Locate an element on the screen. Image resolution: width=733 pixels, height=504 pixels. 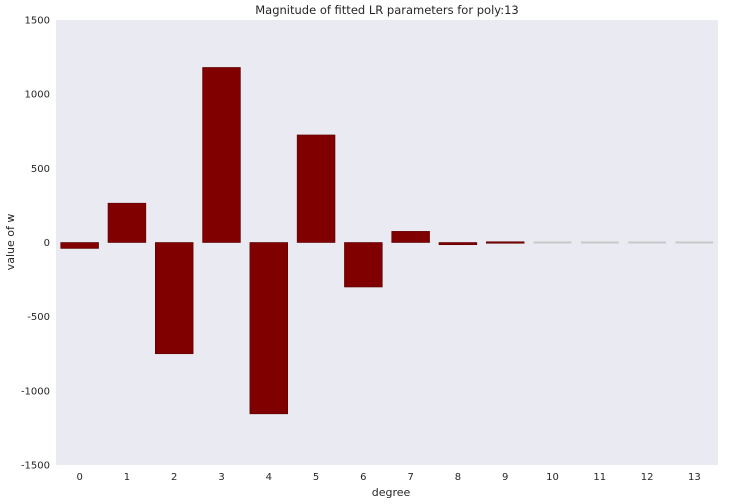
y-tick-label: 1000 is located at coordinates (37, 95).